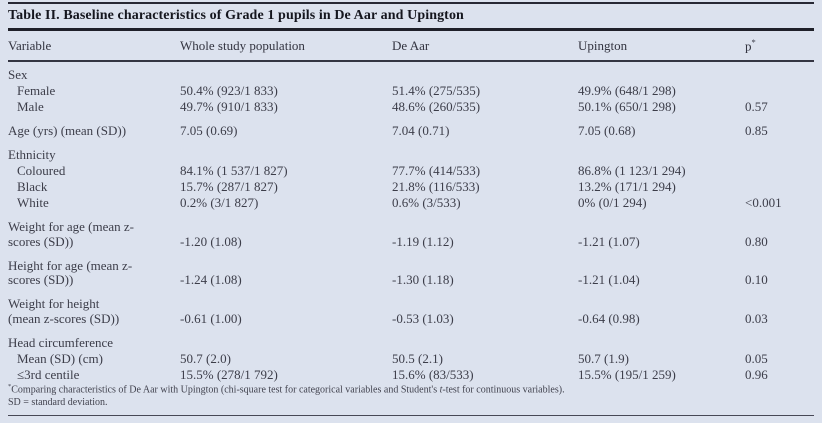  What do you see at coordinates (779, 46) in the screenshot?
I see `col-header-p-value: p*` at bounding box center [779, 46].